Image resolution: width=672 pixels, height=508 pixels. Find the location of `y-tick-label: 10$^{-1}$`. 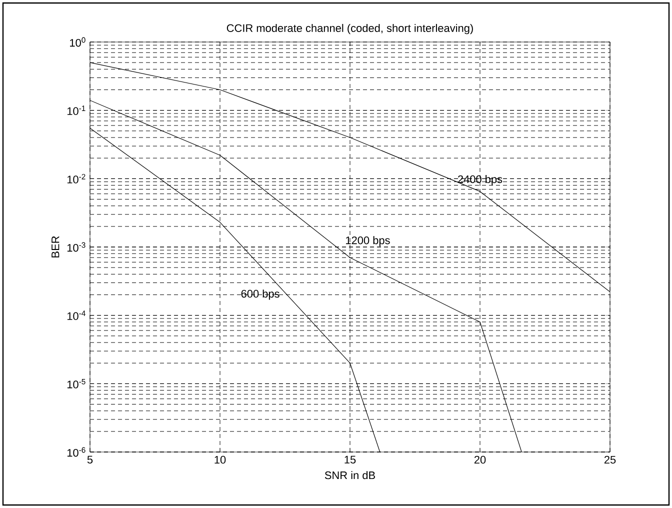

y-tick-label: 10$^{-1}$ is located at coordinates (76, 111).